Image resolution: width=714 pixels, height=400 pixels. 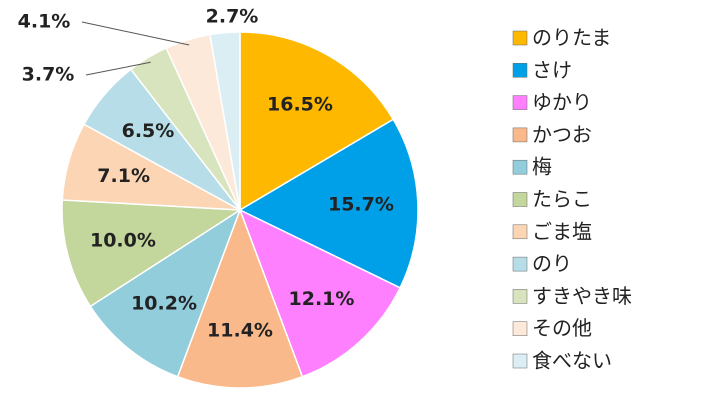 What do you see at coordinates (123, 176) in the screenshot?
I see `data-label: 7.1%` at bounding box center [123, 176].